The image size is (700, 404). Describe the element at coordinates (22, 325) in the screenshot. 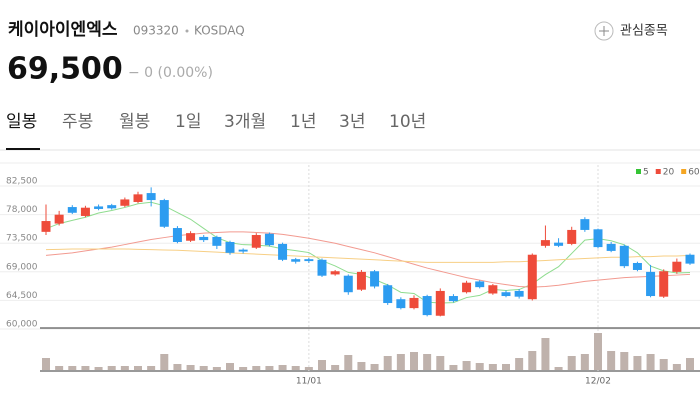

I see `y-tick-label: 60,000` at that location.